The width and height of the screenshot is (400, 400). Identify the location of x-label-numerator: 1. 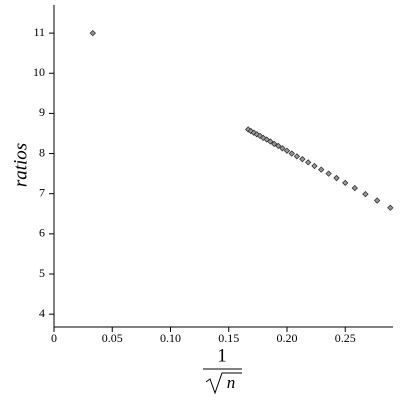
(222, 355).